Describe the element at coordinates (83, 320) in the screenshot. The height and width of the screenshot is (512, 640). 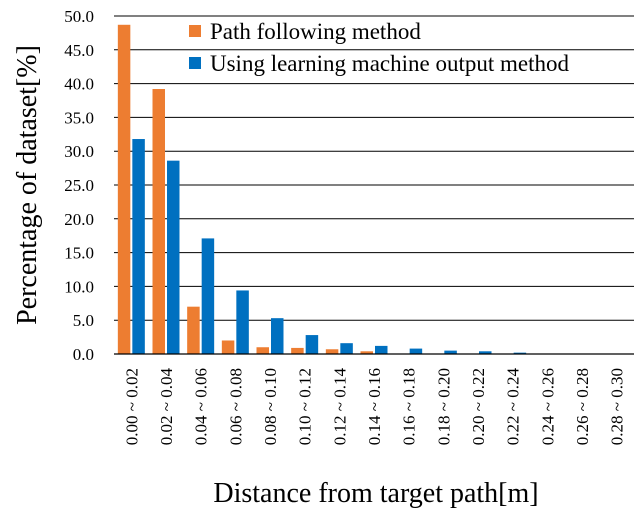
I see `y-tick-label: 5.0` at that location.